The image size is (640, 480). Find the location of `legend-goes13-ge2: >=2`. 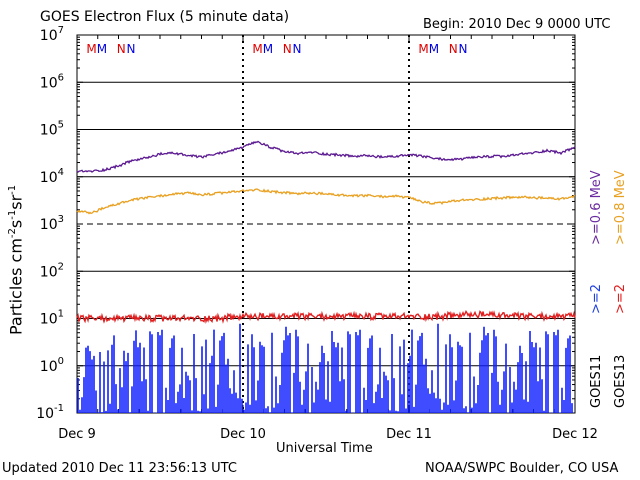

legend-goes13-ge2: >=2 is located at coordinates (620, 298).